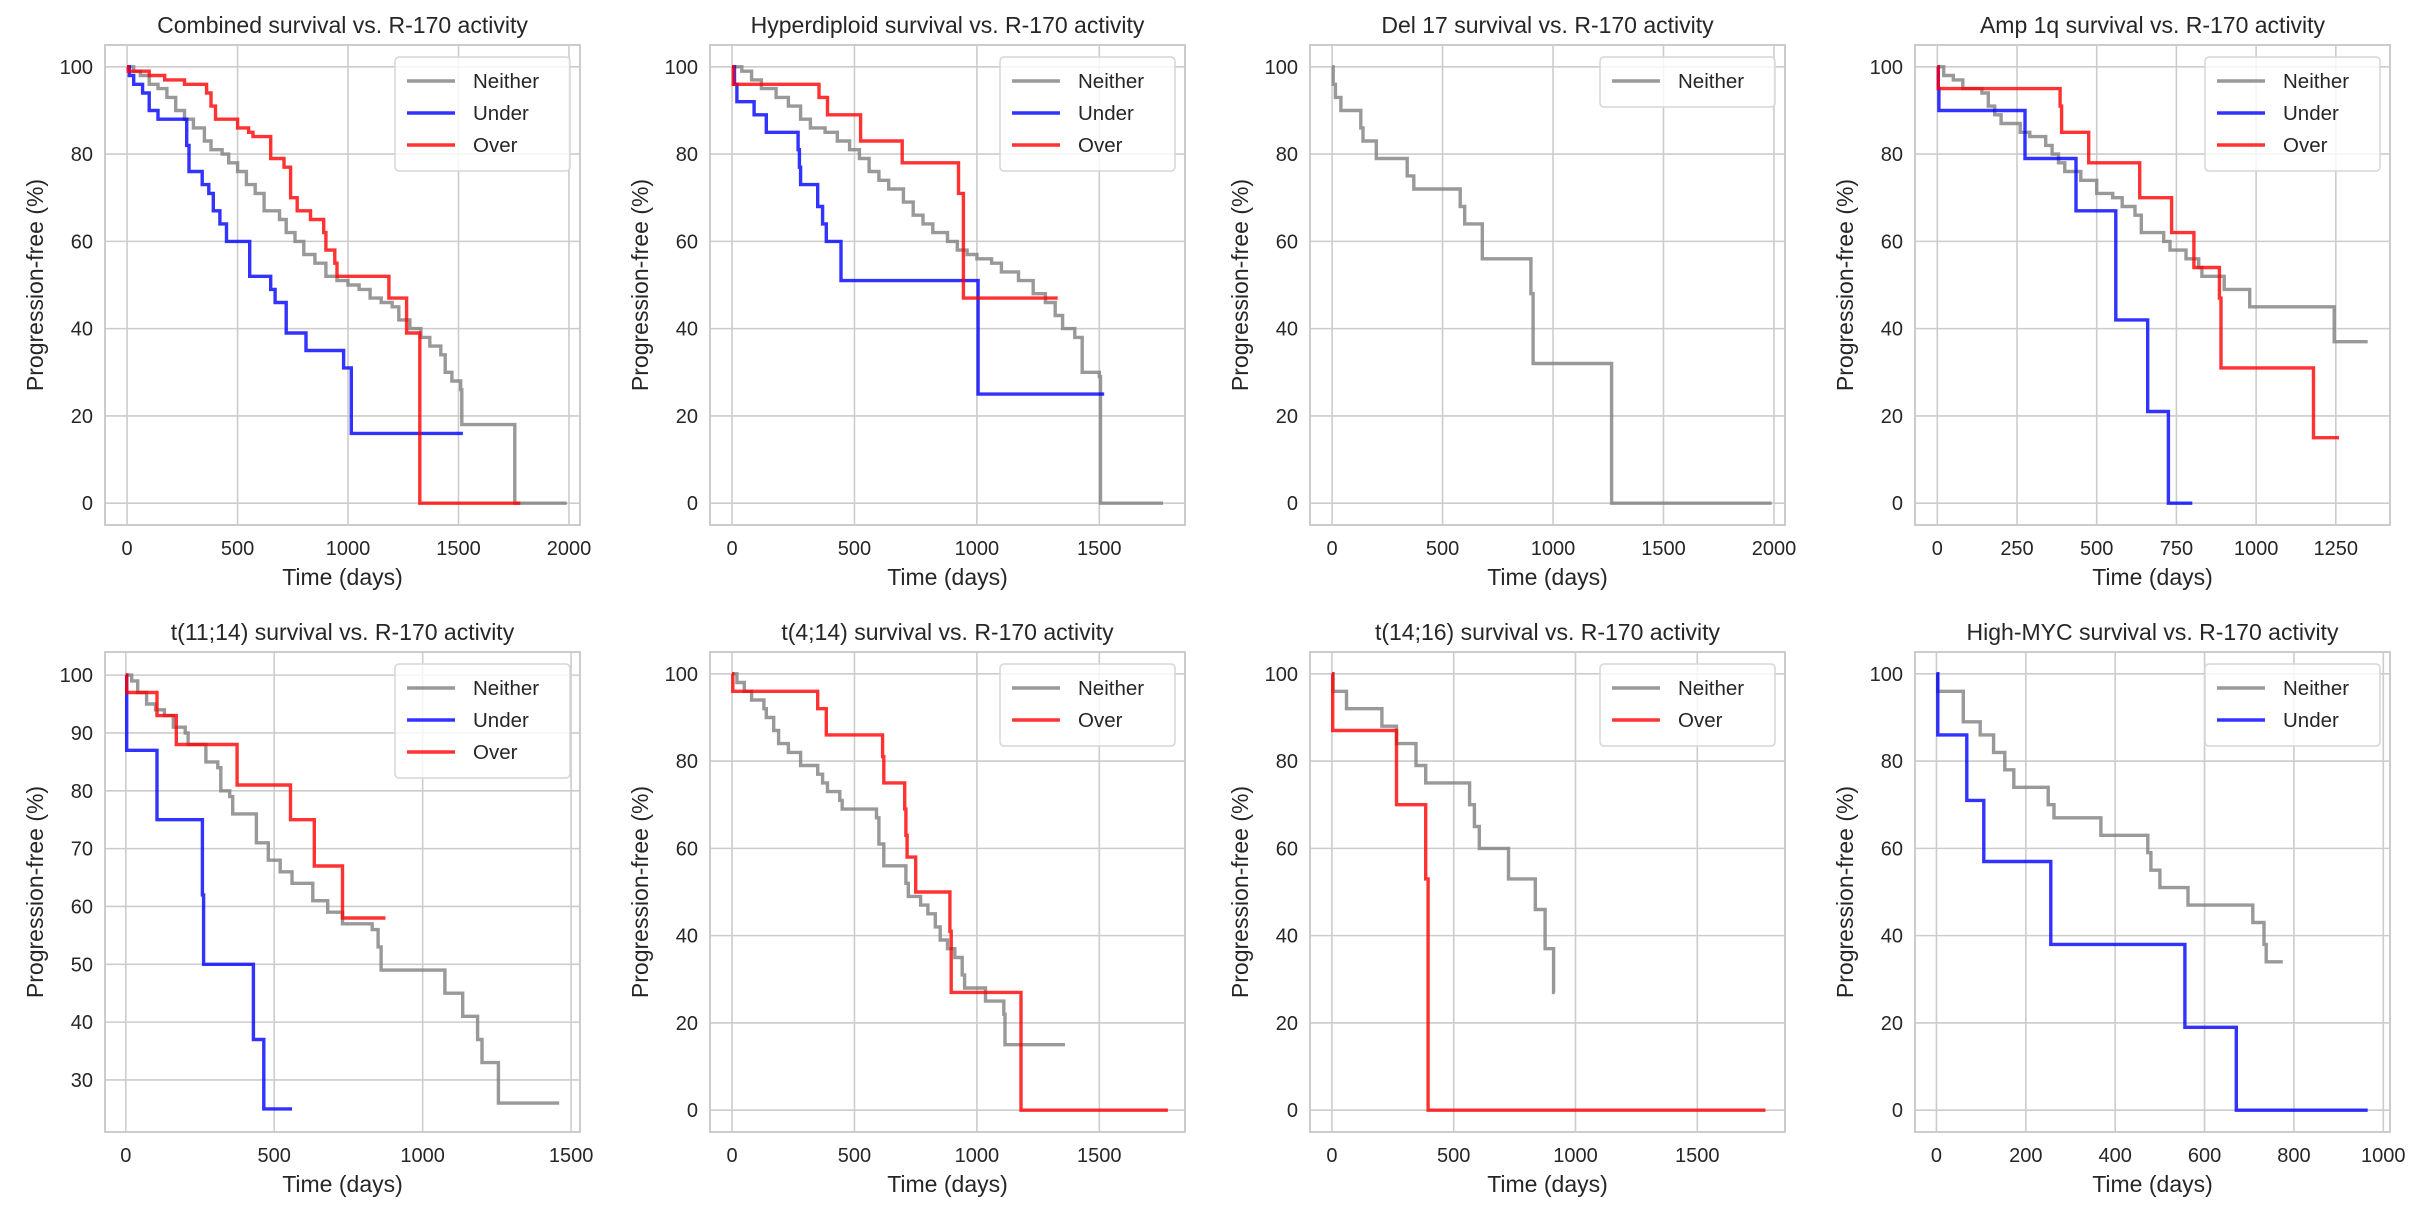 The image size is (2418, 1218). I want to click on chart-legend: Neither Under, so click(2292, 705).